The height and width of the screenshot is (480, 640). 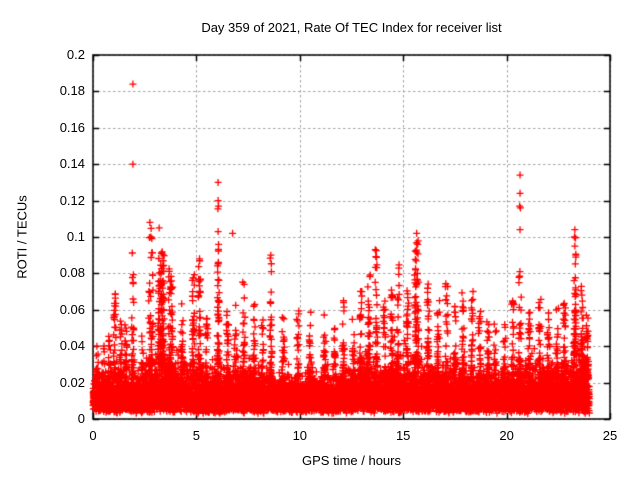 What do you see at coordinates (72, 273) in the screenshot?
I see `y-tick-label: 0.08` at bounding box center [72, 273].